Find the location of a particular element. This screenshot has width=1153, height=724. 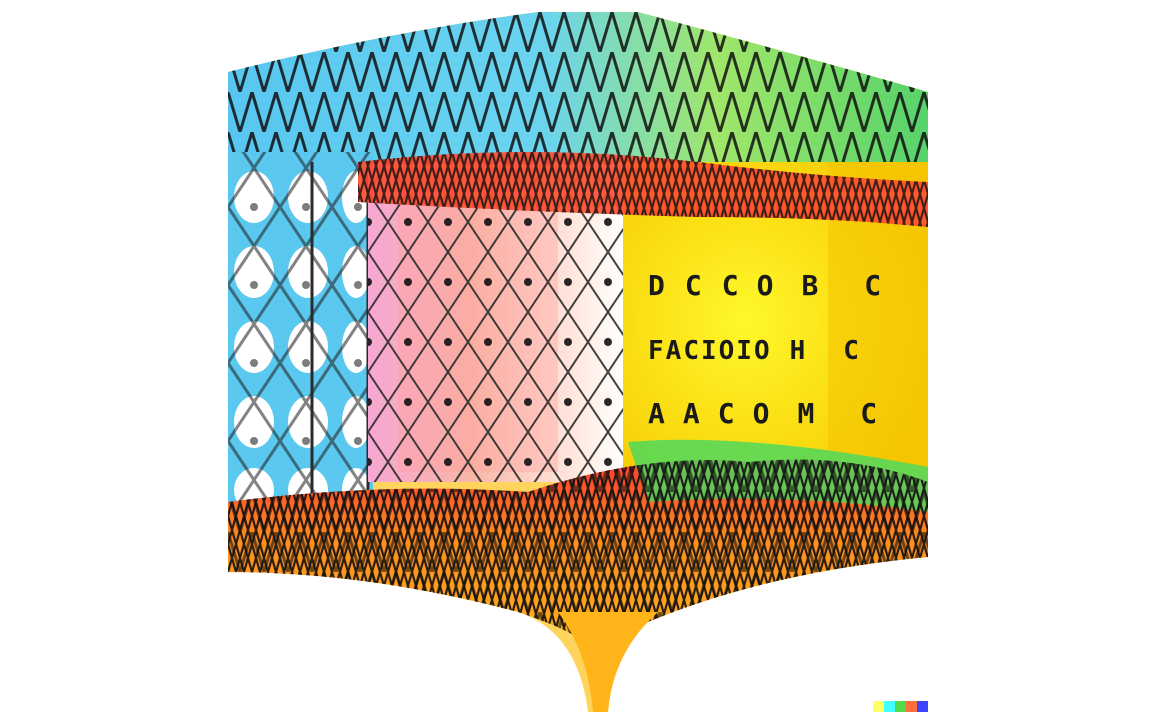

letter-row-2: FACIOIO H C is located at coordinates (754, 351).